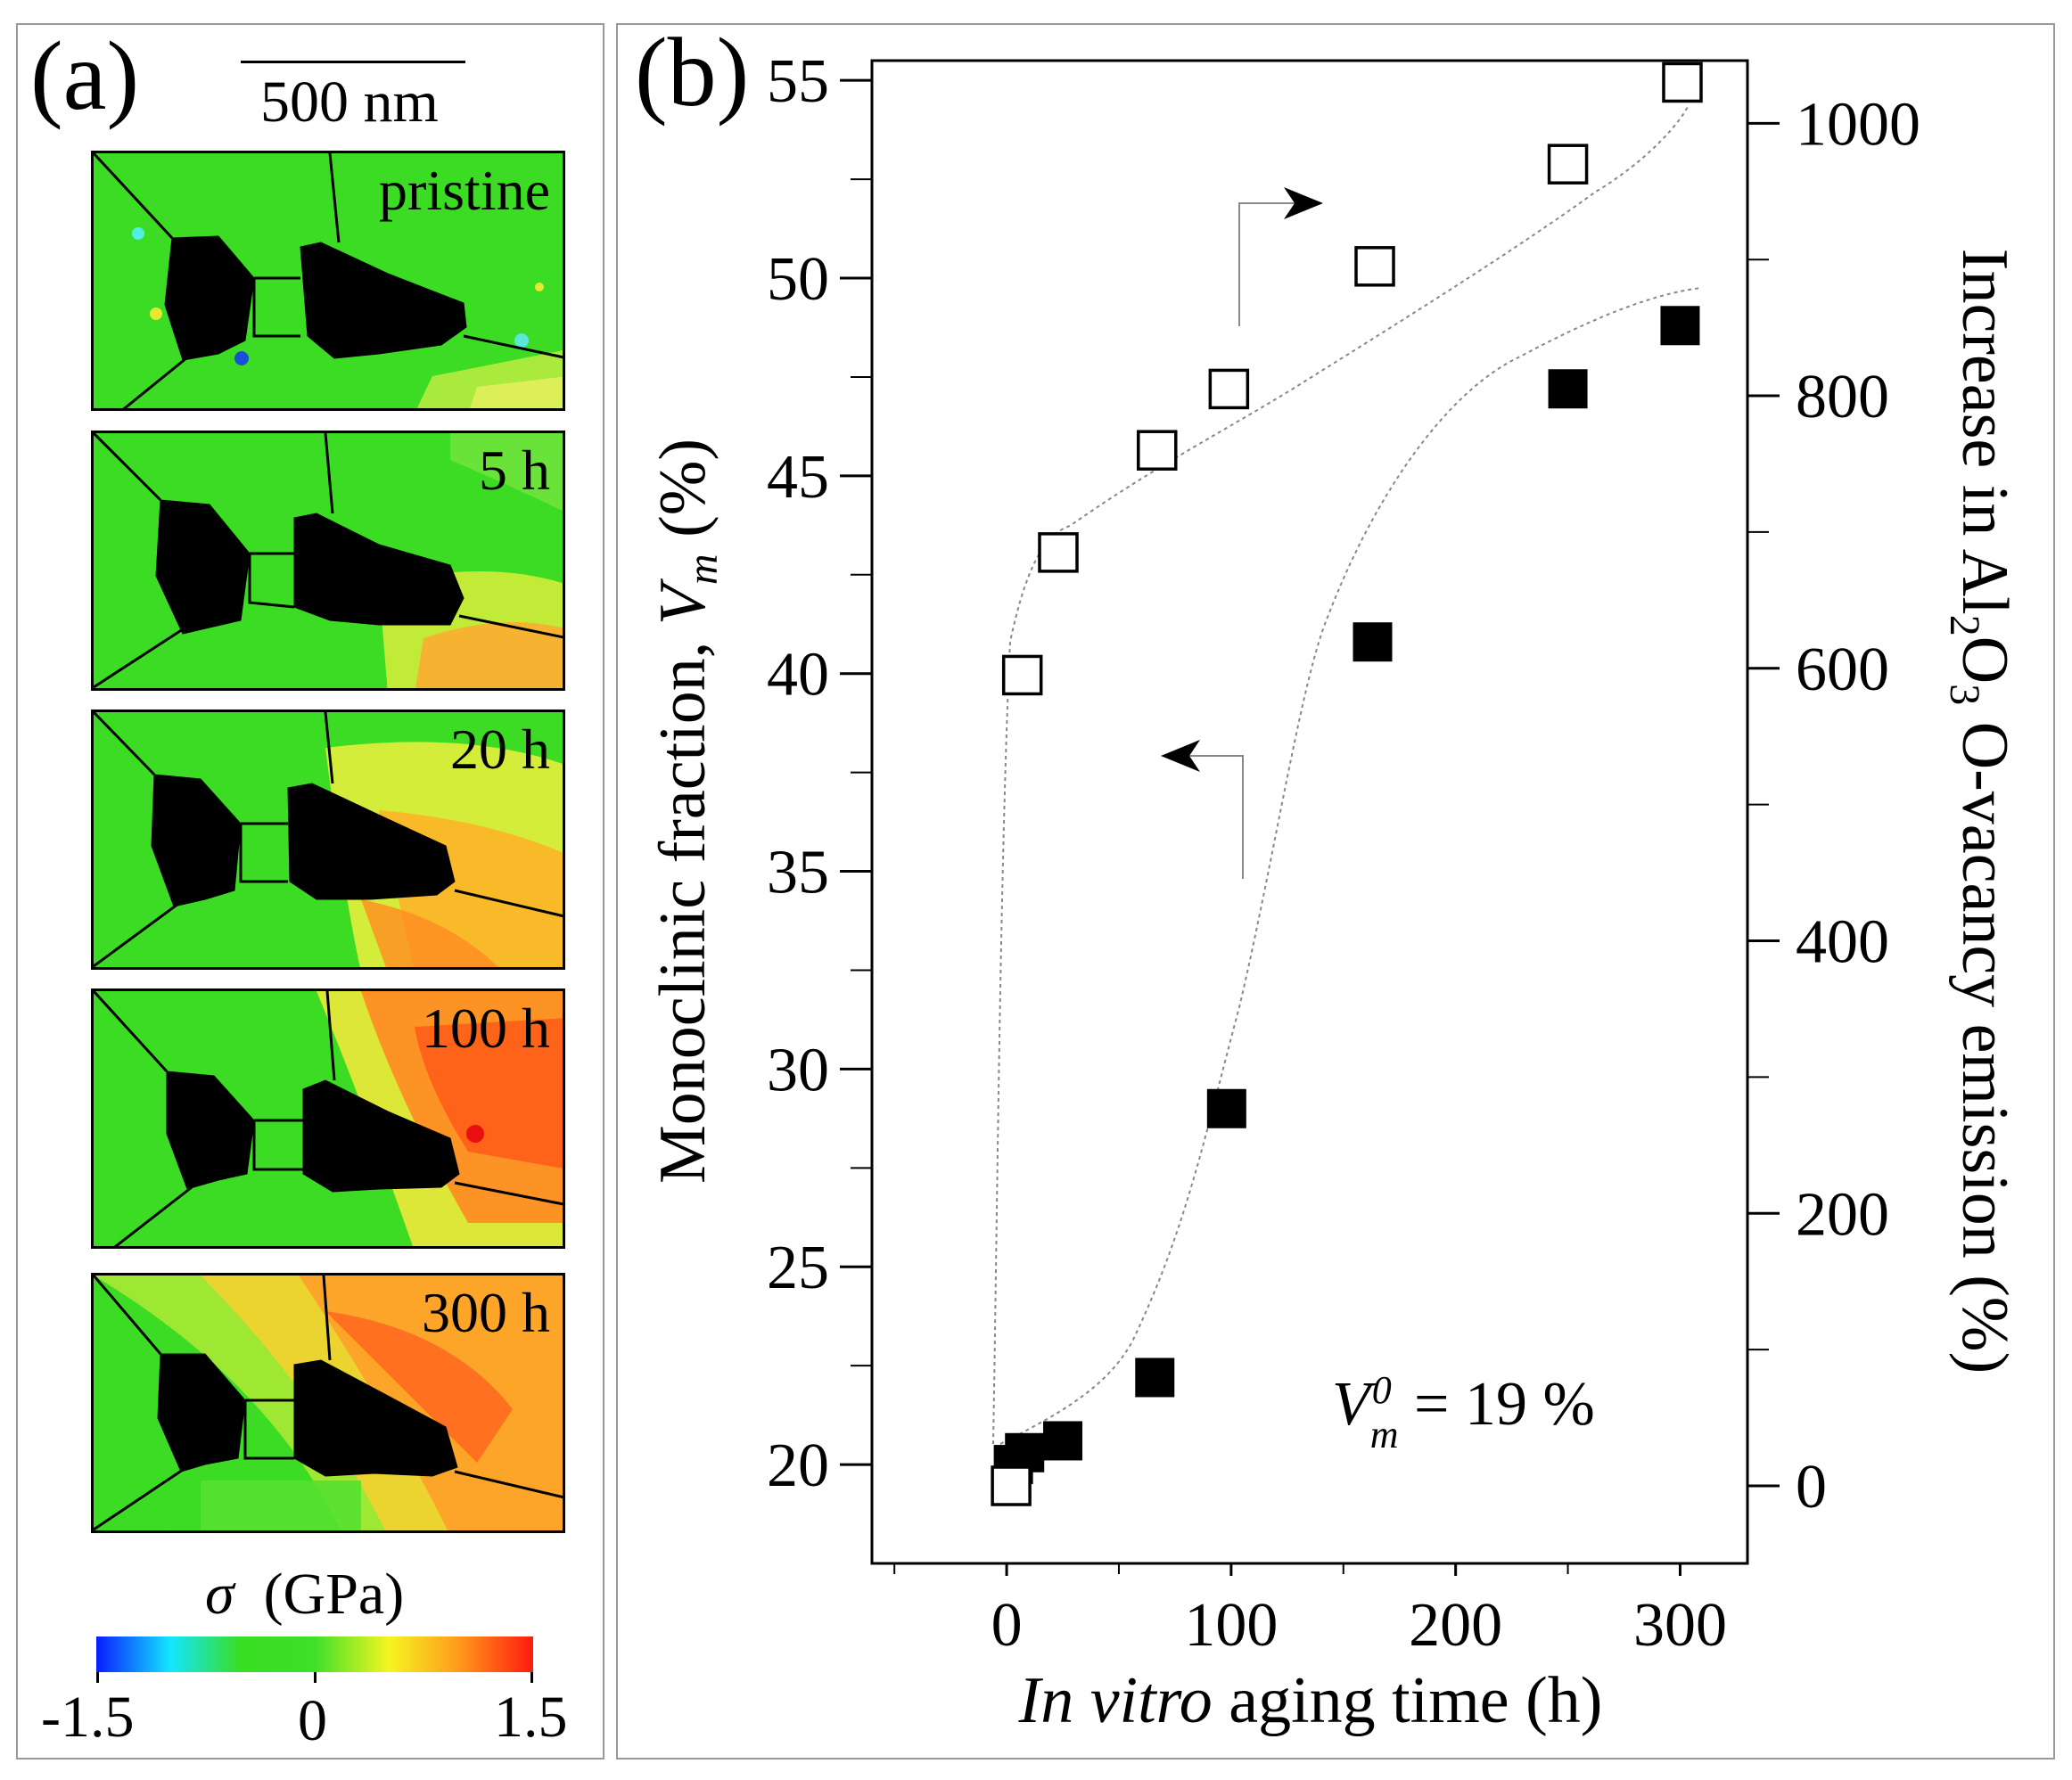 The image size is (2072, 1780). I want to click on y2-axis-title: Increase in Al2O3 O-vacancy emission (%), so click(1981, 811).